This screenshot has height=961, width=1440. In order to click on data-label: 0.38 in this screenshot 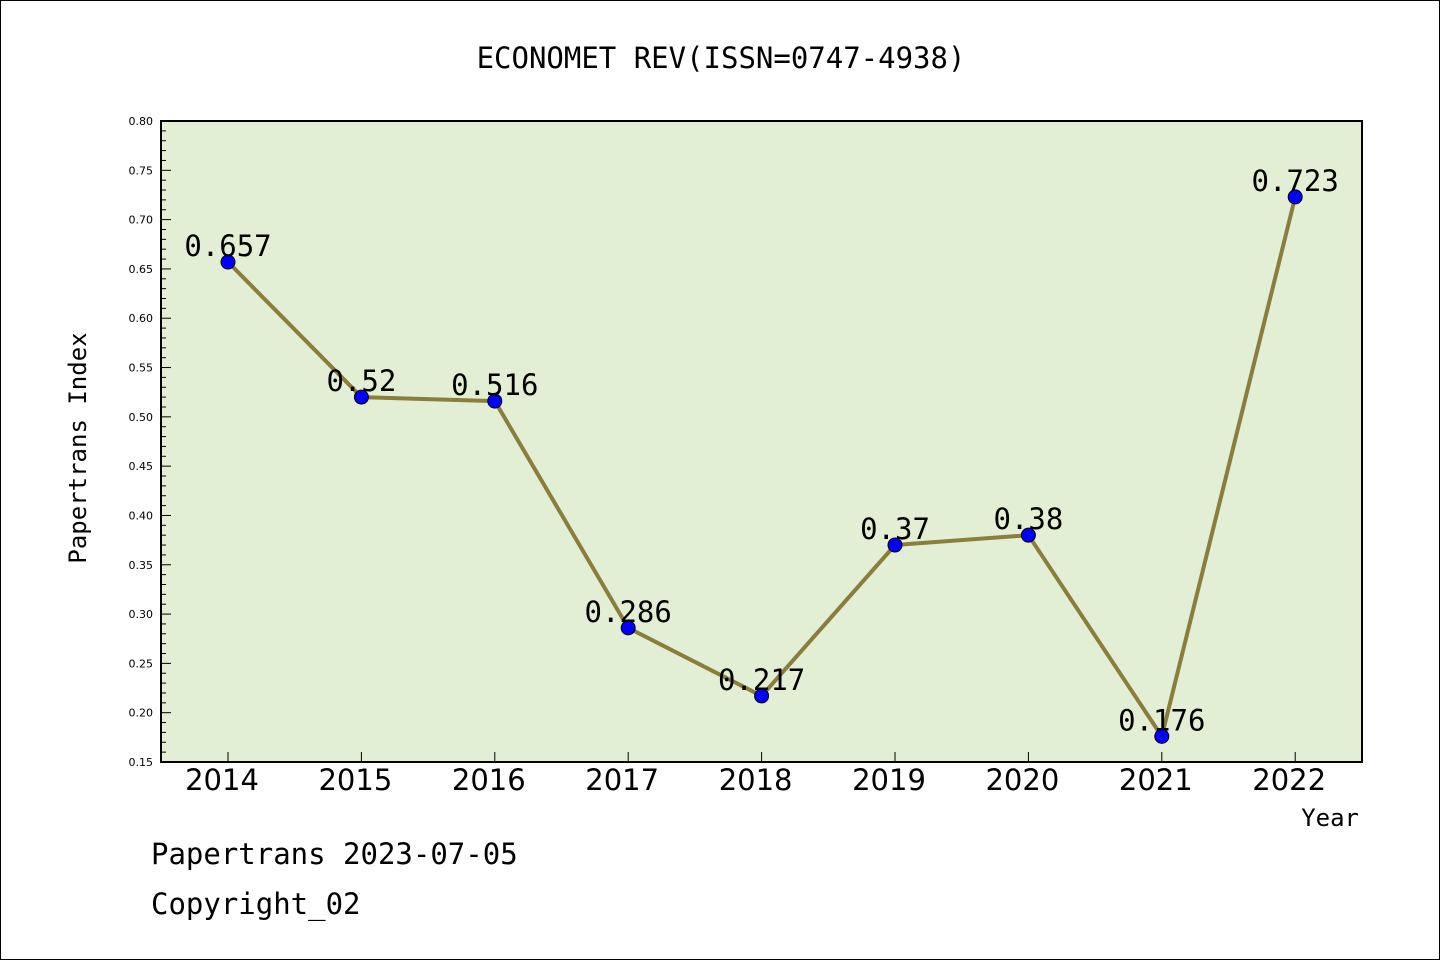, I will do `click(1028, 519)`.